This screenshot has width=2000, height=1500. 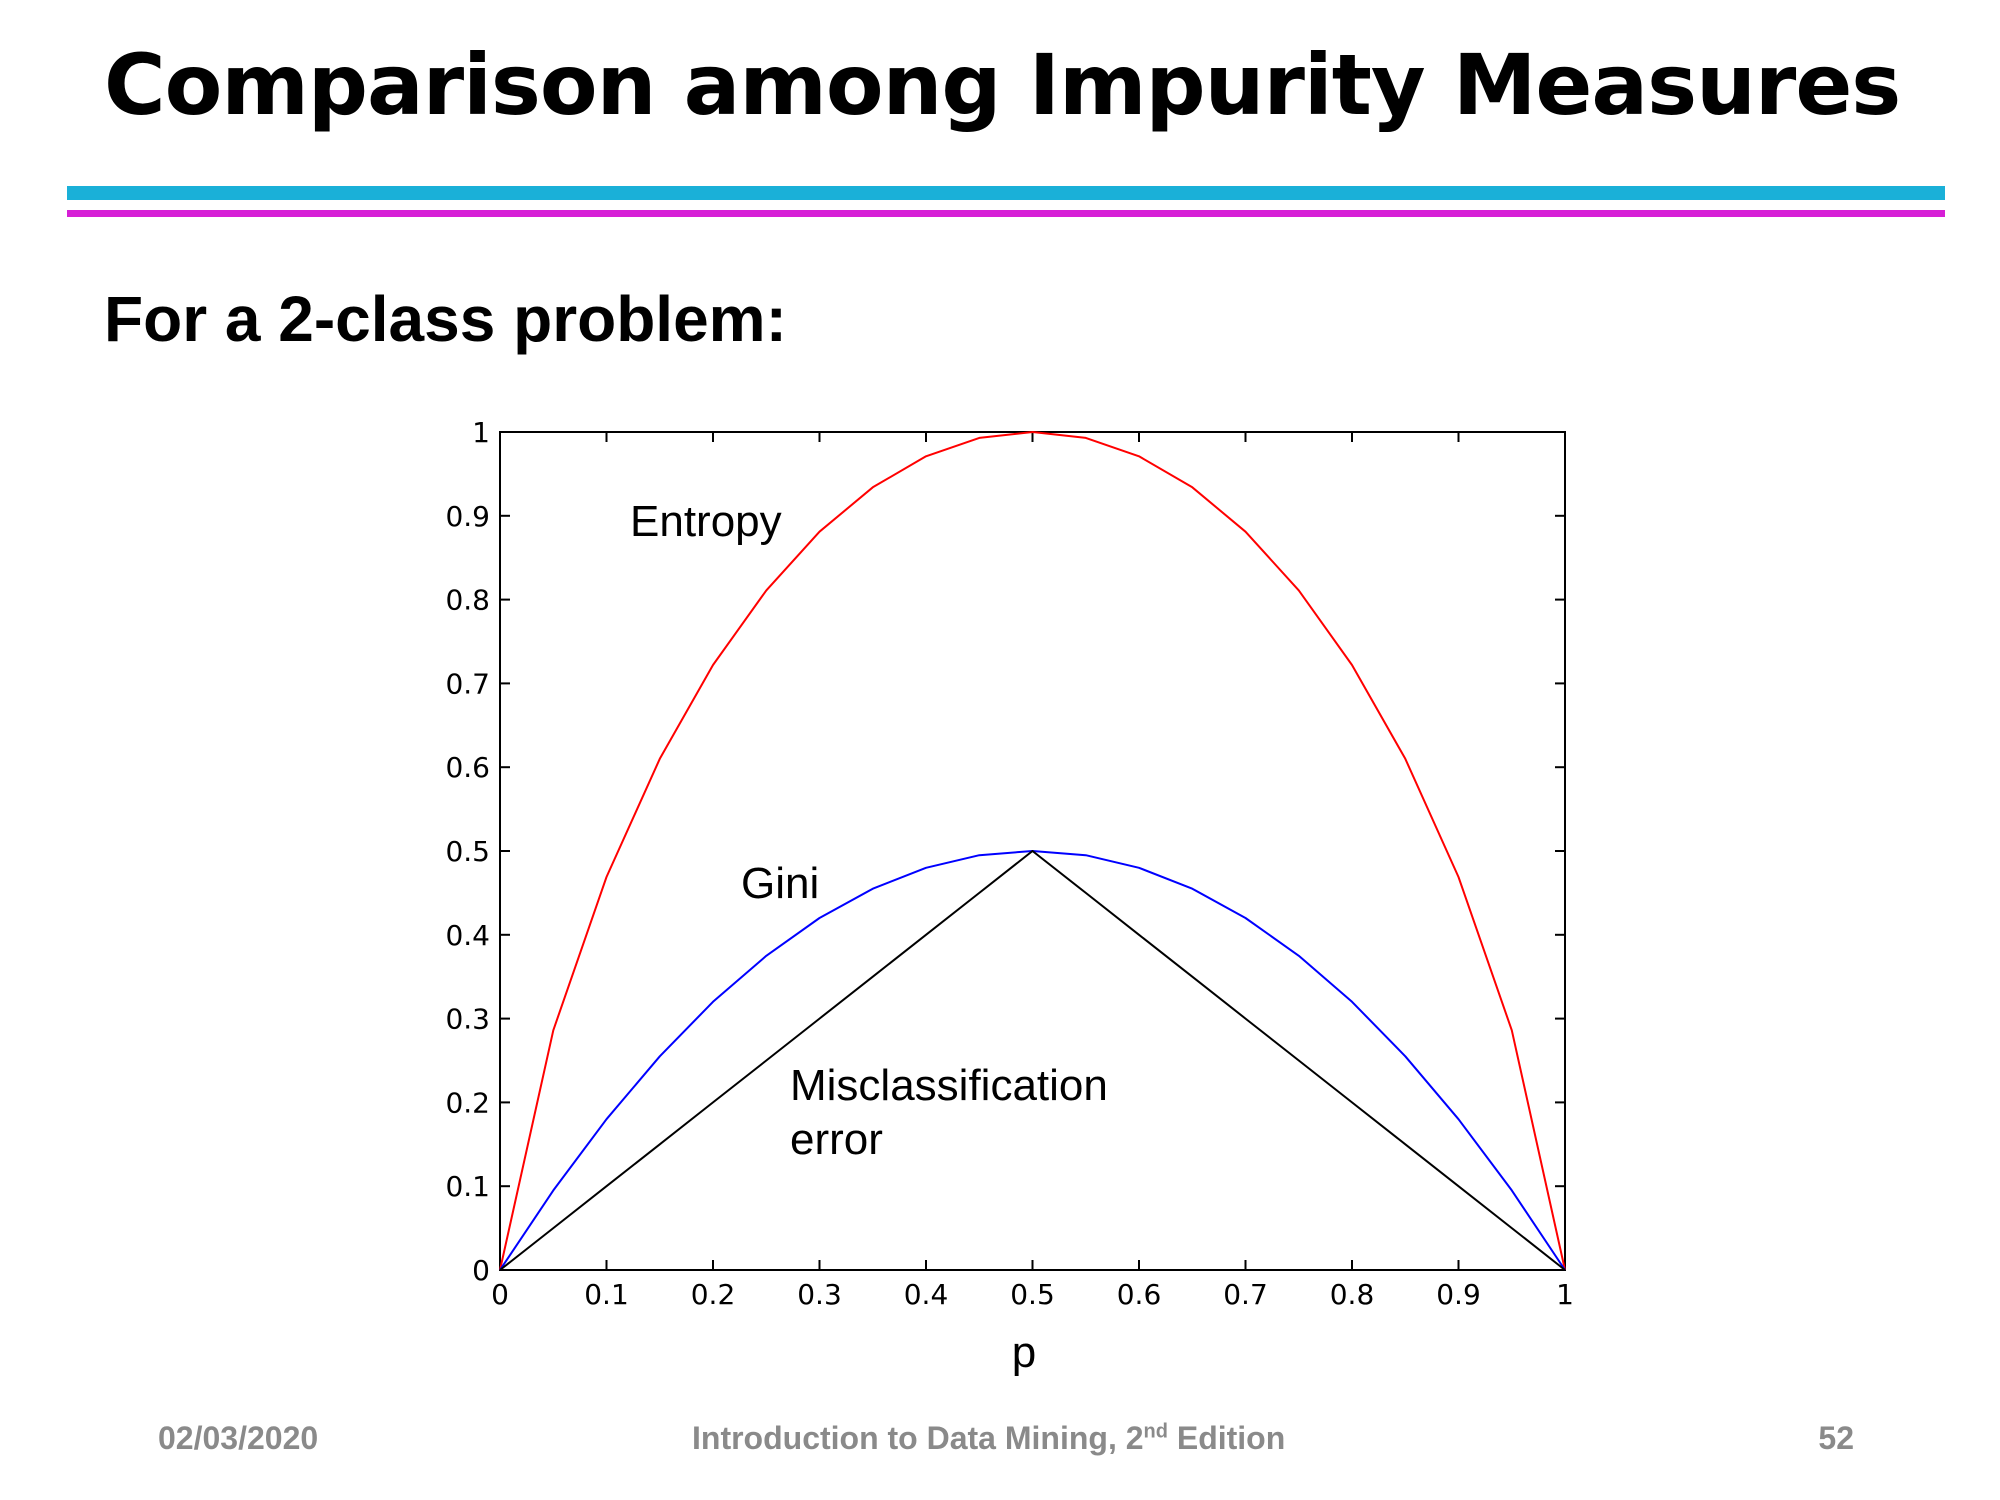 I want to click on footer-page-number: 52, so click(x=1836, y=1438).